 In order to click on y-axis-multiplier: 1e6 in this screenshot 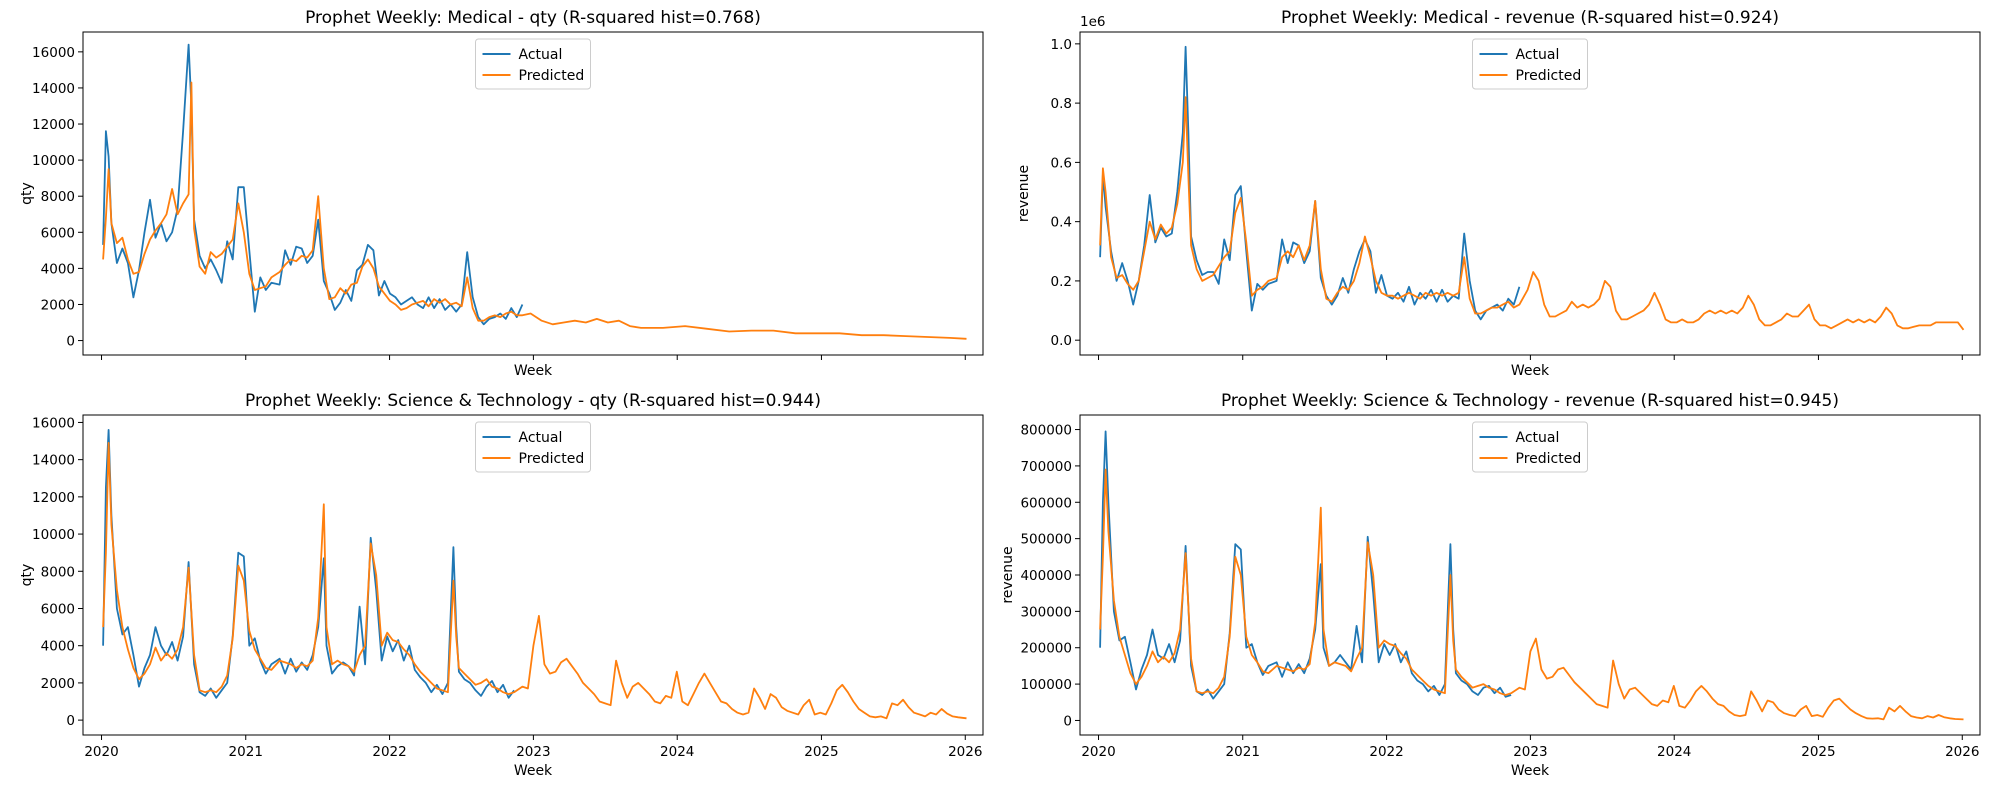, I will do `click(1092, 22)`.